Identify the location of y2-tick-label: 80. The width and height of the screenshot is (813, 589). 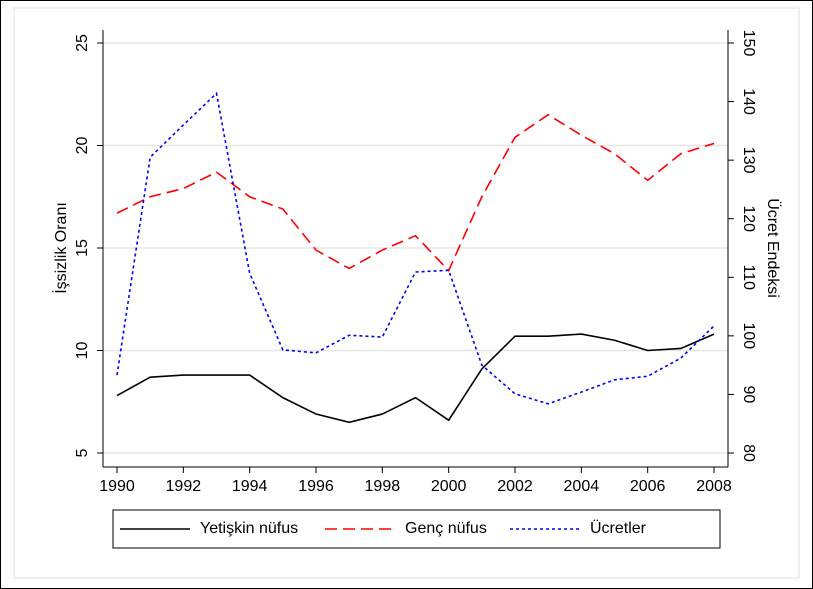
(748, 453).